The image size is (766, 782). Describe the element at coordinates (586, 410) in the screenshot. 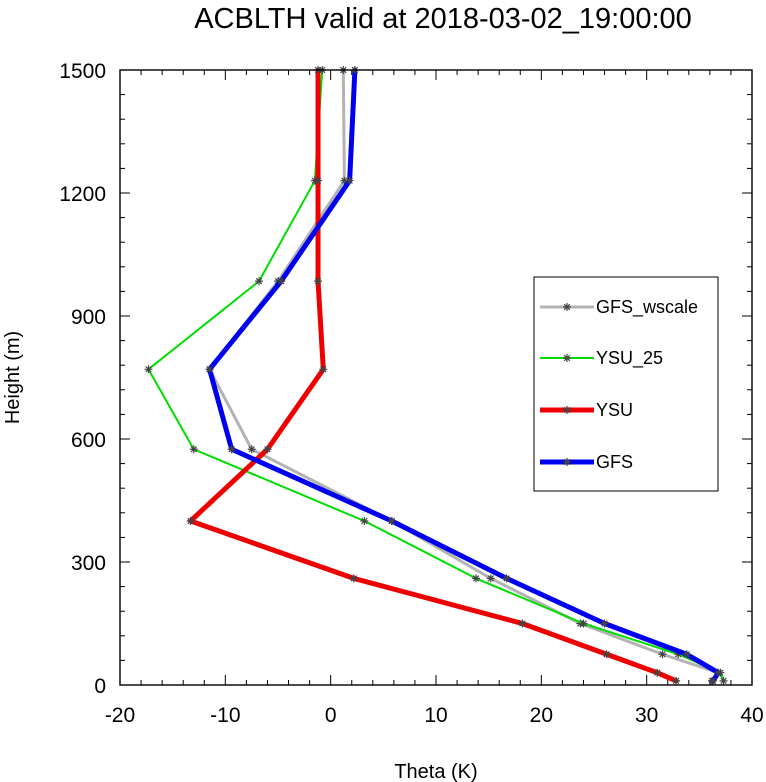

I see `legend-entry: YSU` at that location.